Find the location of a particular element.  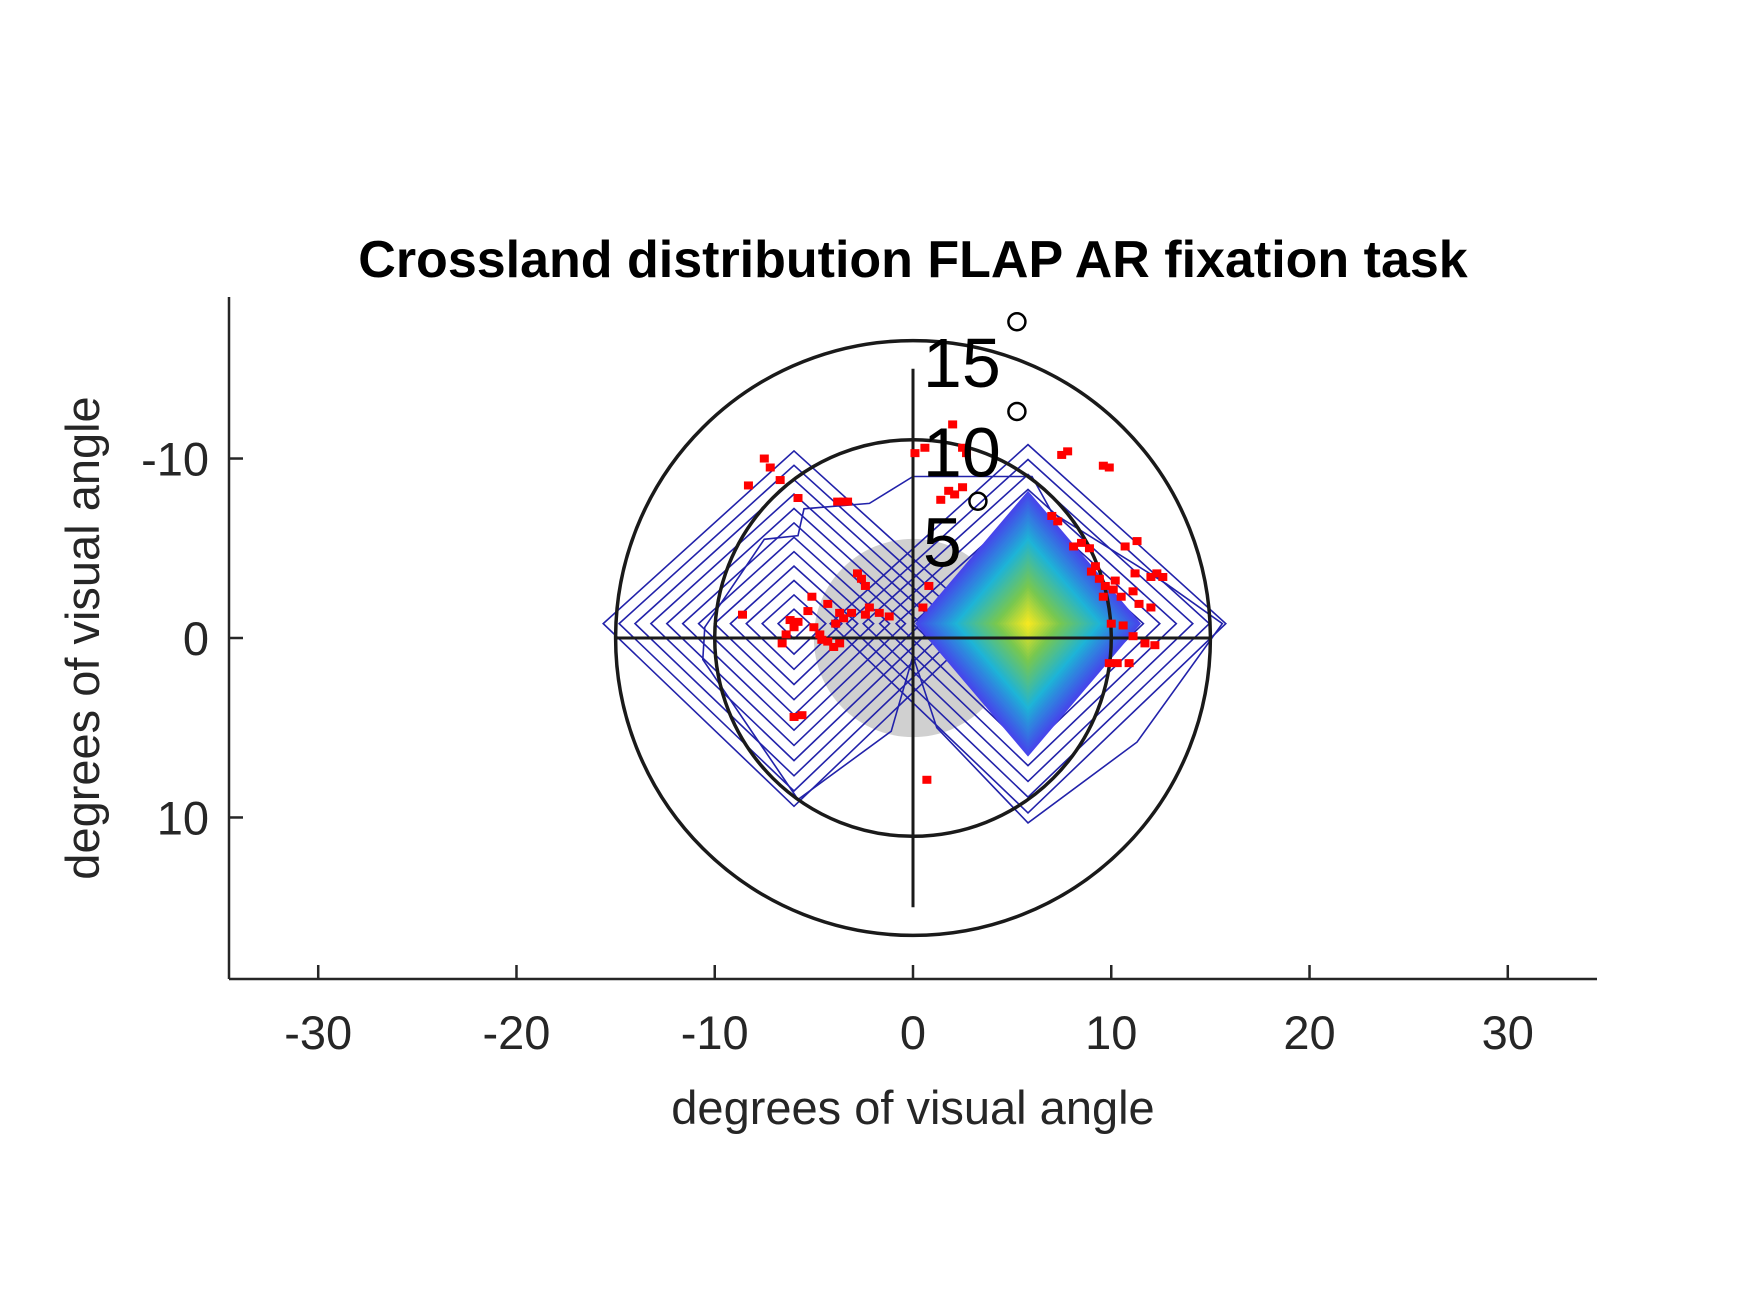

contour-outer-line is located at coordinates (962, 649).